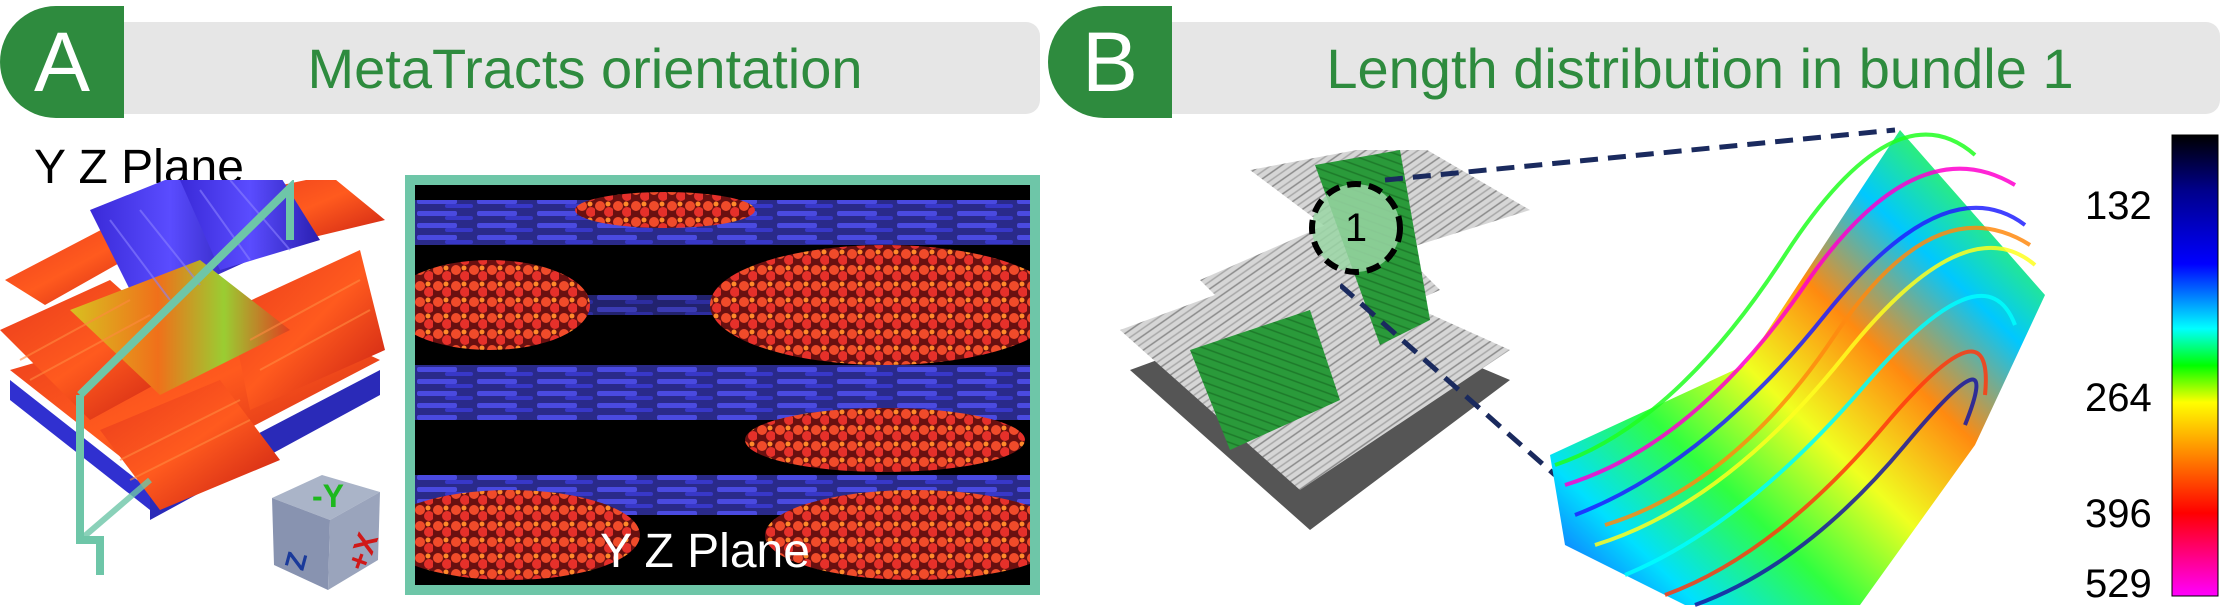 The height and width of the screenshot is (614, 2227). I want to click on cube-axis-neg-y: -Y, so click(328, 496).